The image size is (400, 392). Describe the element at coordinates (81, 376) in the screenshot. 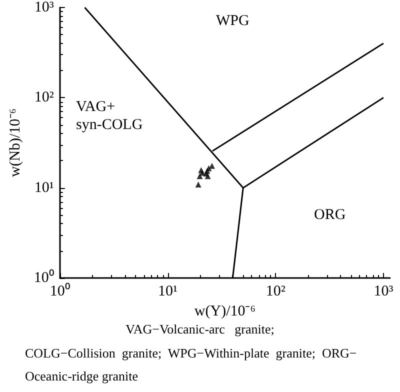

I see `text: Oceanic-ridge granite` at that location.